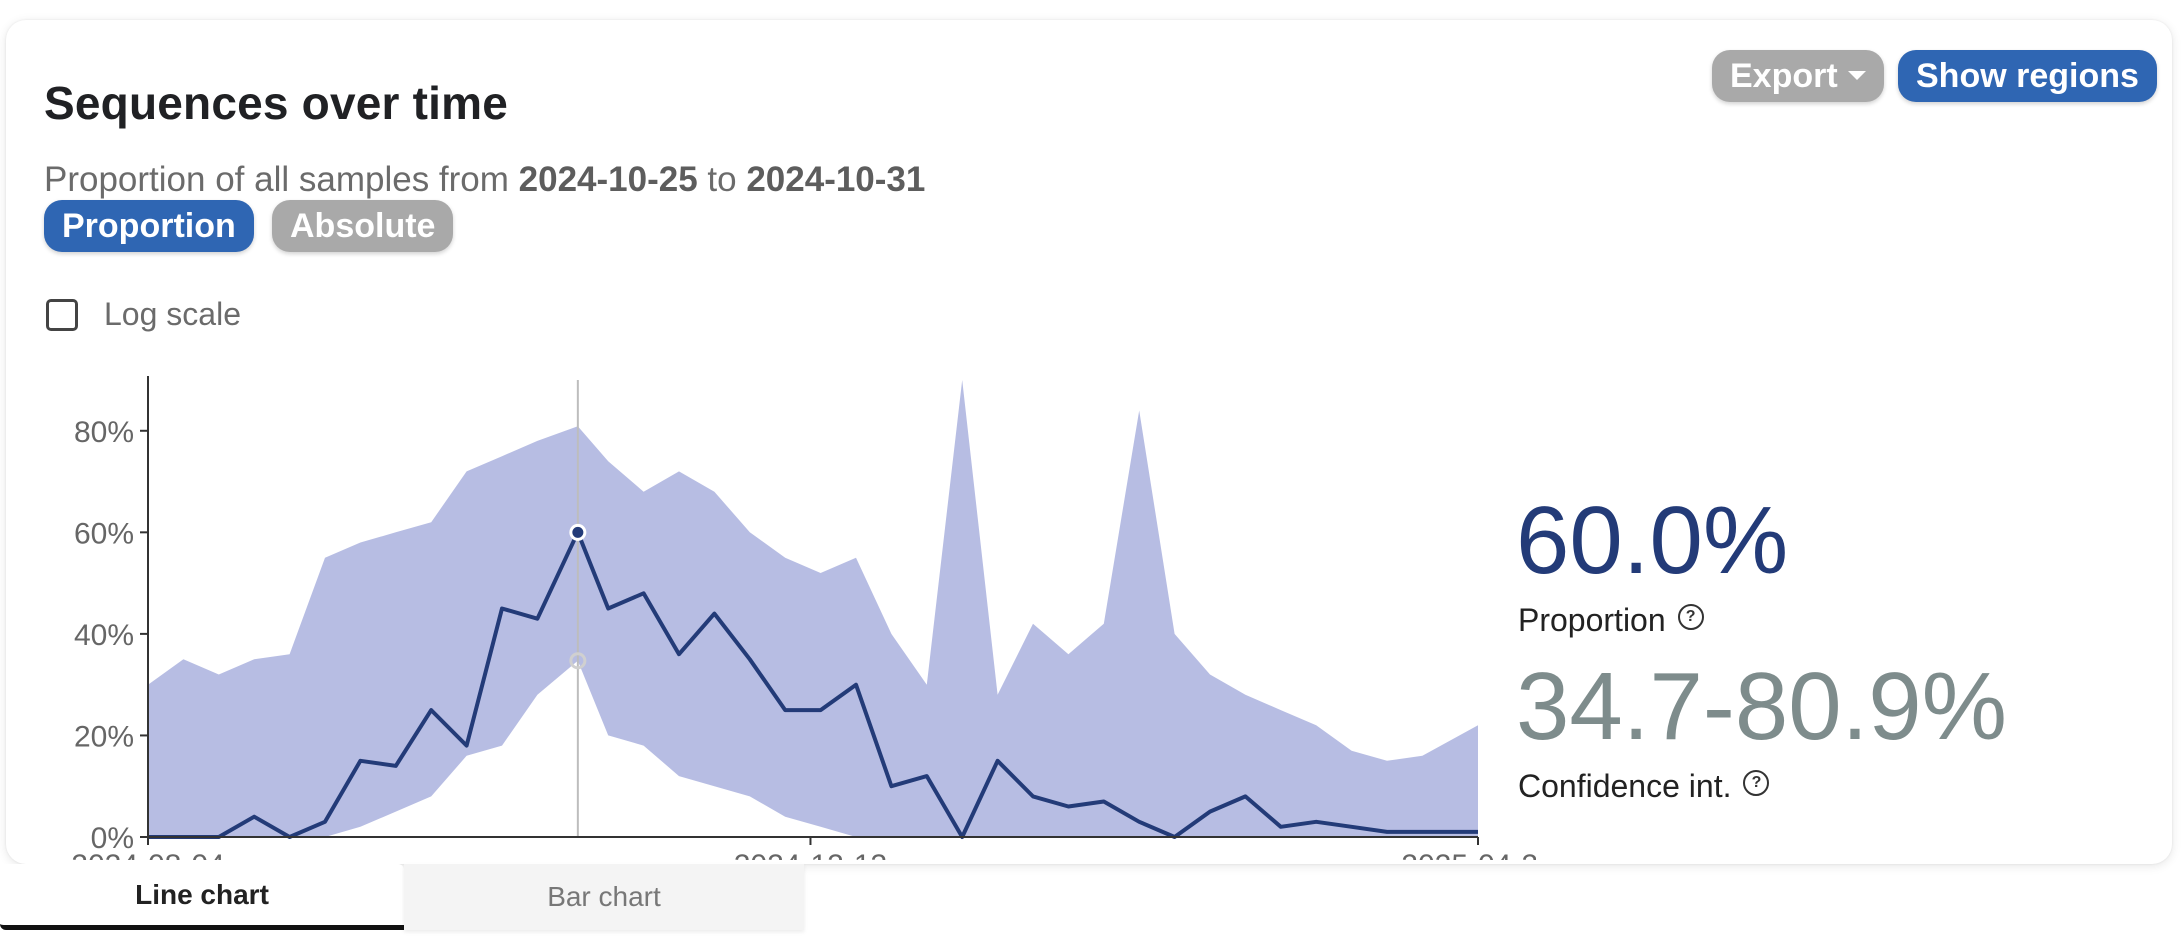 This screenshot has width=2184, height=946. I want to click on y-tick-label: 0%, so click(112, 838).